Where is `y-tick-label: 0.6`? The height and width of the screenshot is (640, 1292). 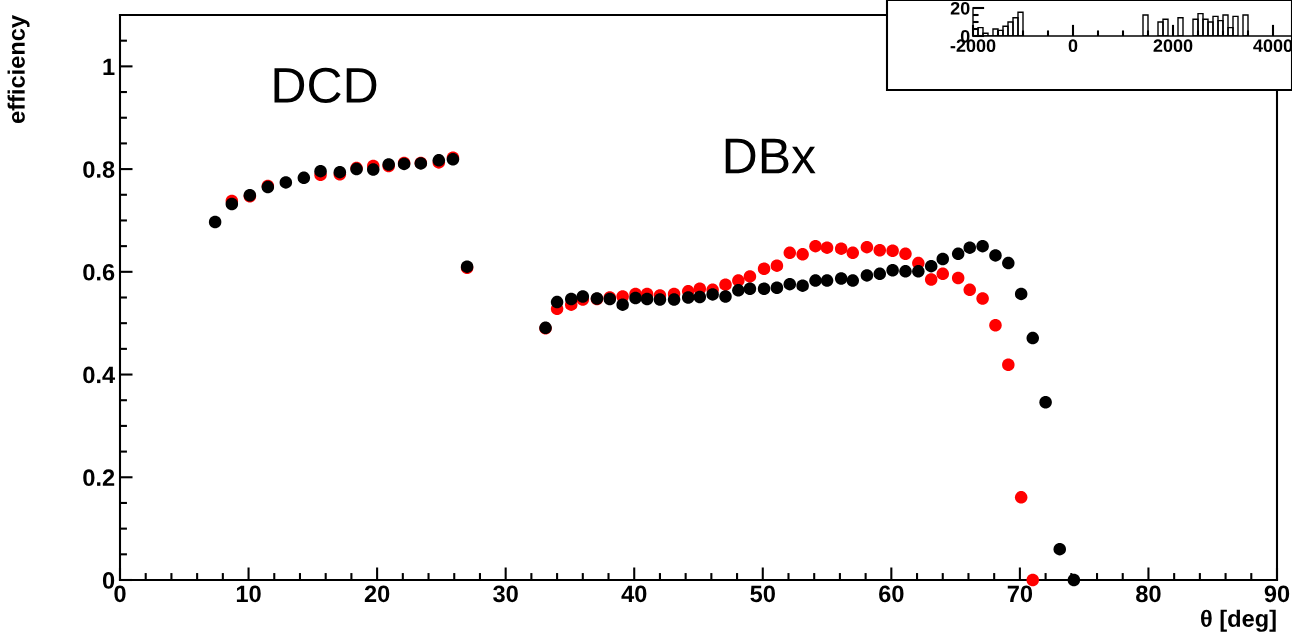
y-tick-label: 0.6 is located at coordinates (99, 272).